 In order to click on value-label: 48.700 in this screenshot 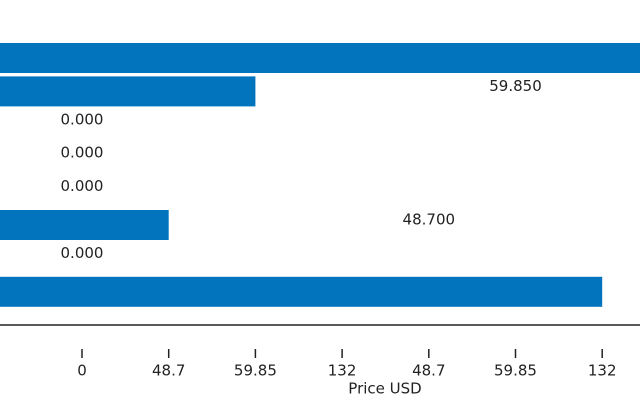, I will do `click(429, 220)`.